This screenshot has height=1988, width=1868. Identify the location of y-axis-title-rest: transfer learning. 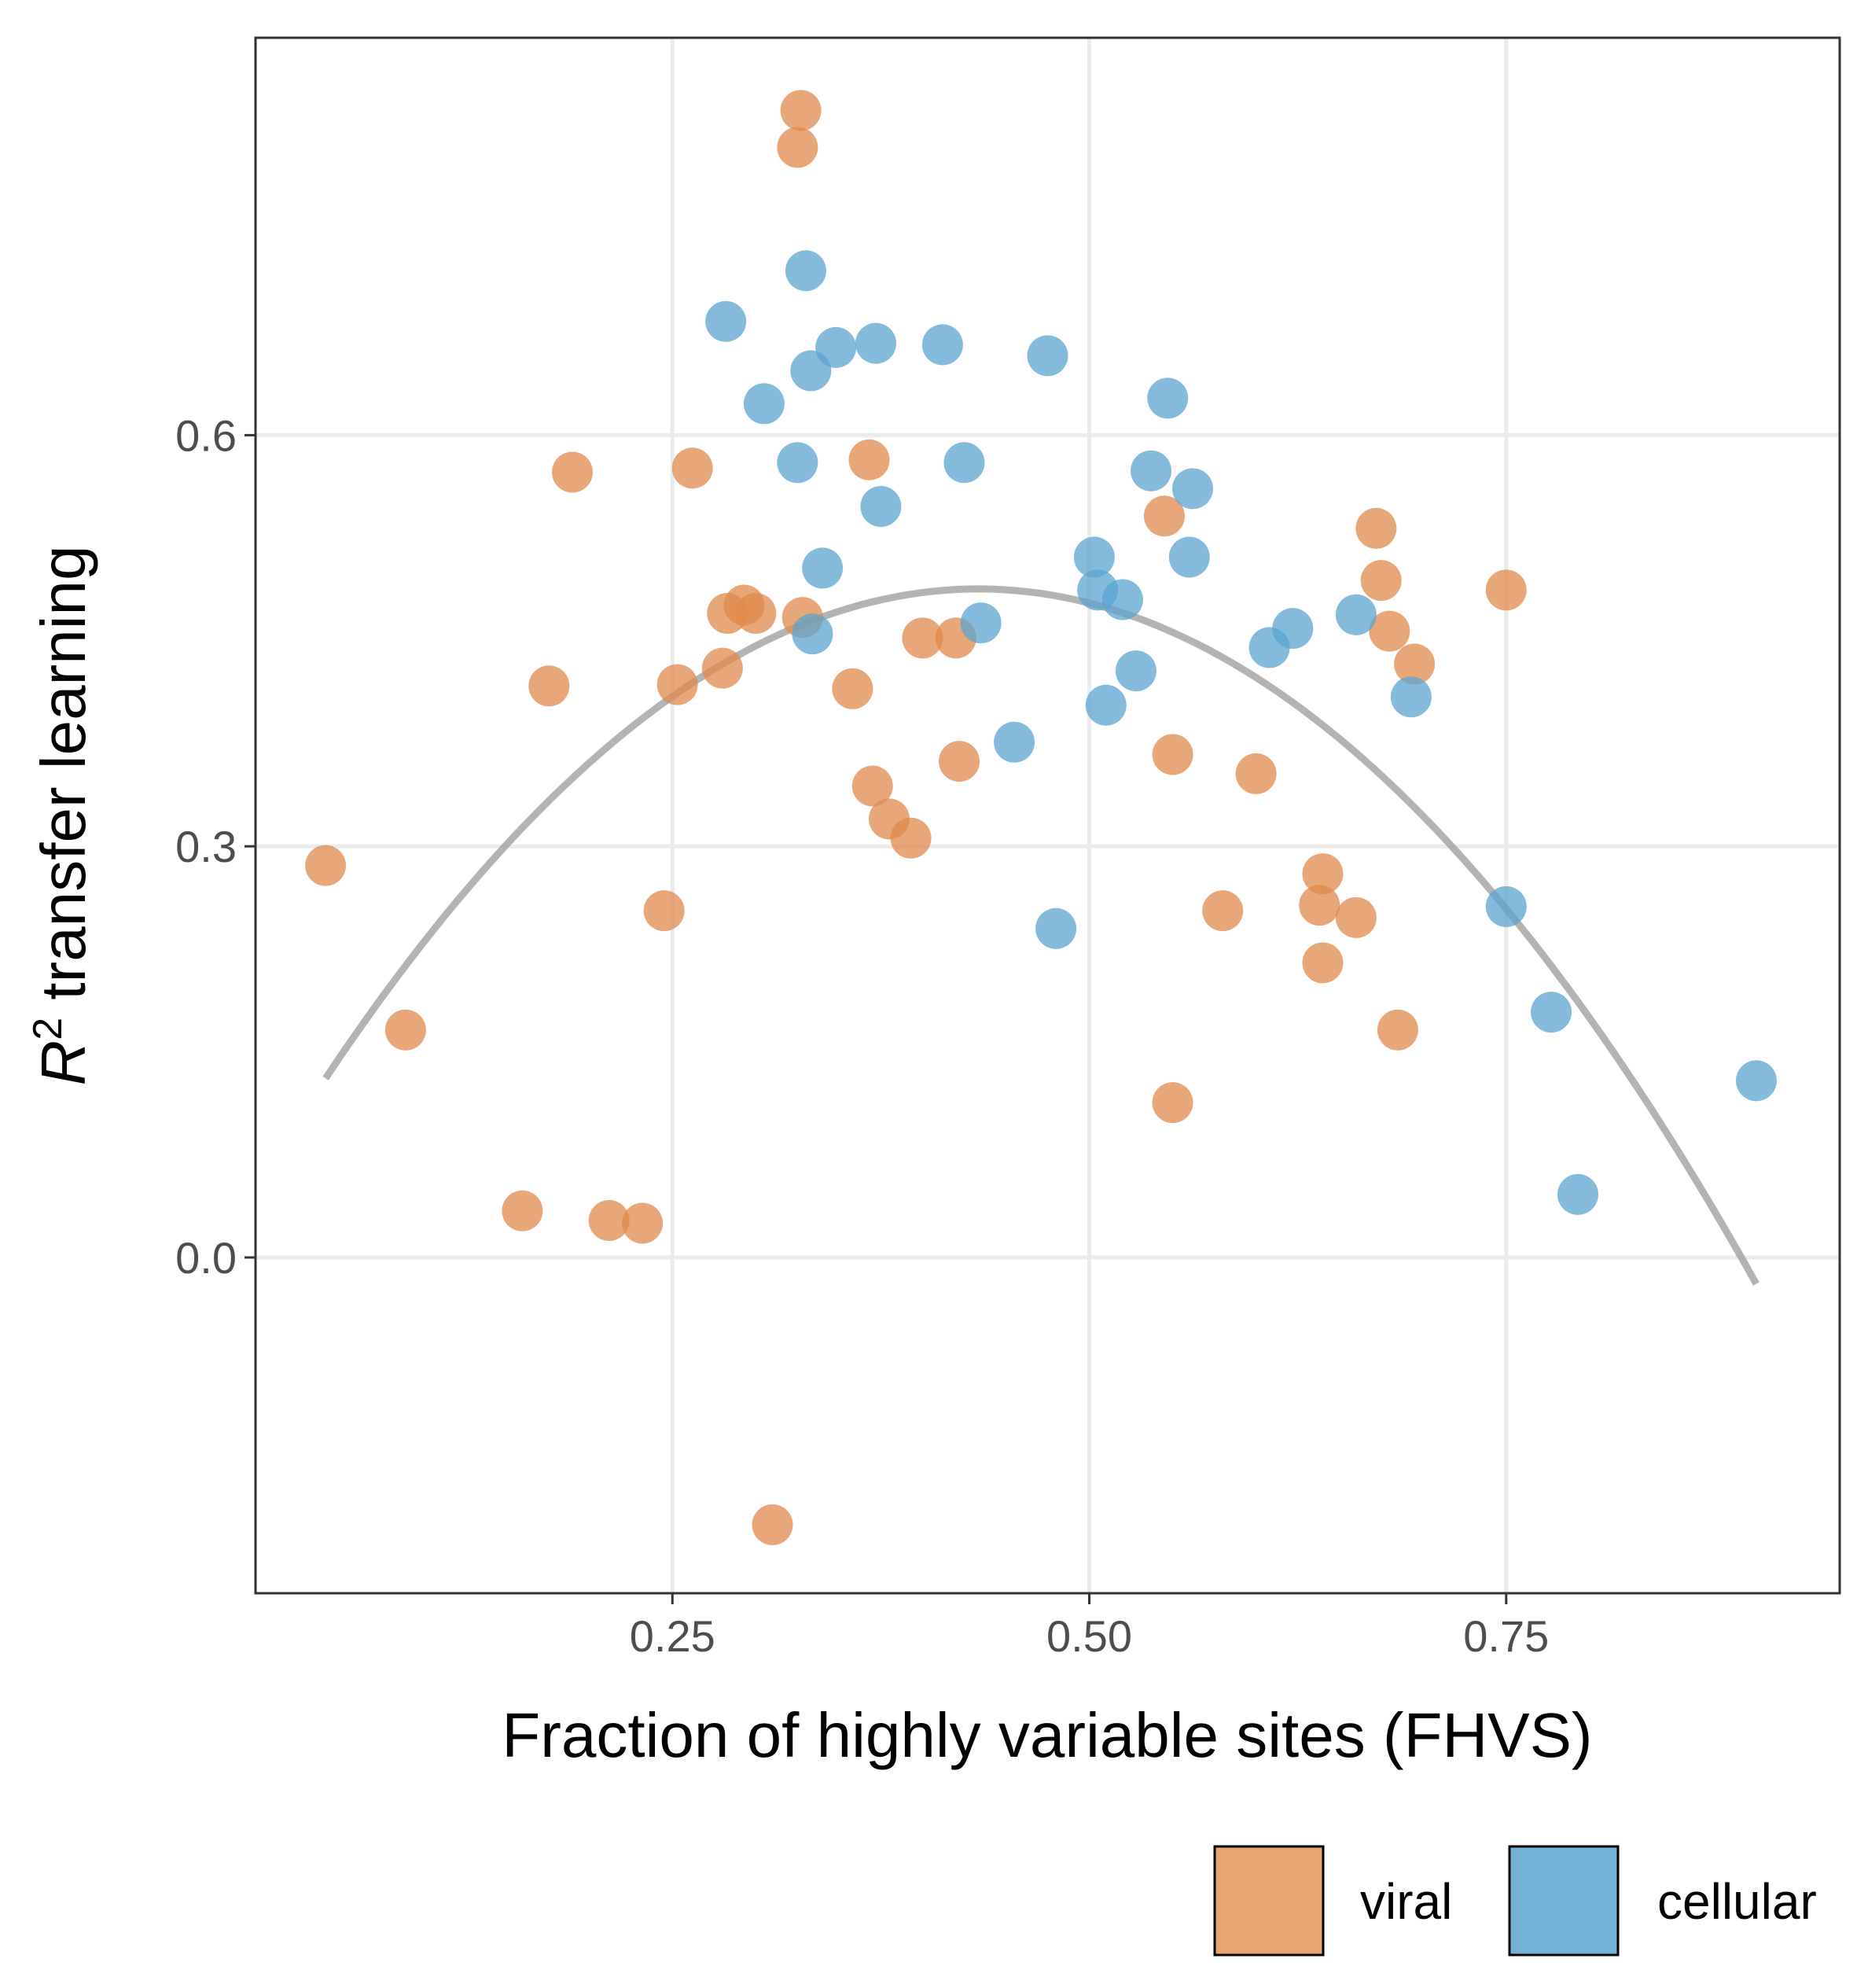
(63, 781).